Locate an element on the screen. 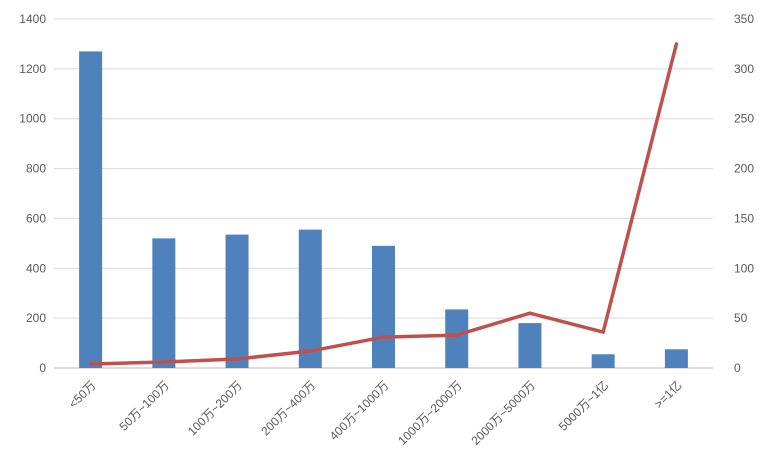 The height and width of the screenshot is (467, 766). right-axis-tick-label: 100 is located at coordinates (744, 268).